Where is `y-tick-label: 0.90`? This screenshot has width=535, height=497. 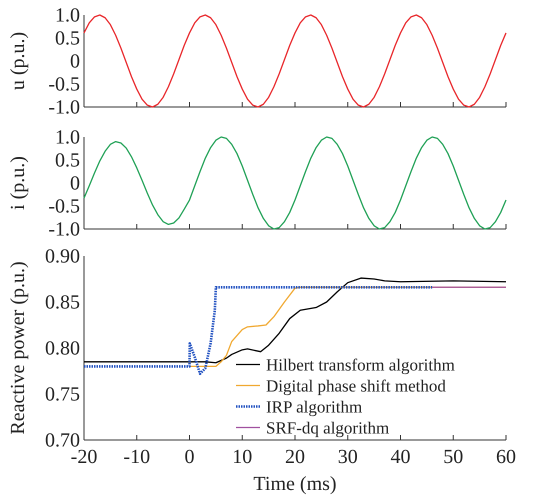 y-tick-label: 0.90 is located at coordinates (62, 256).